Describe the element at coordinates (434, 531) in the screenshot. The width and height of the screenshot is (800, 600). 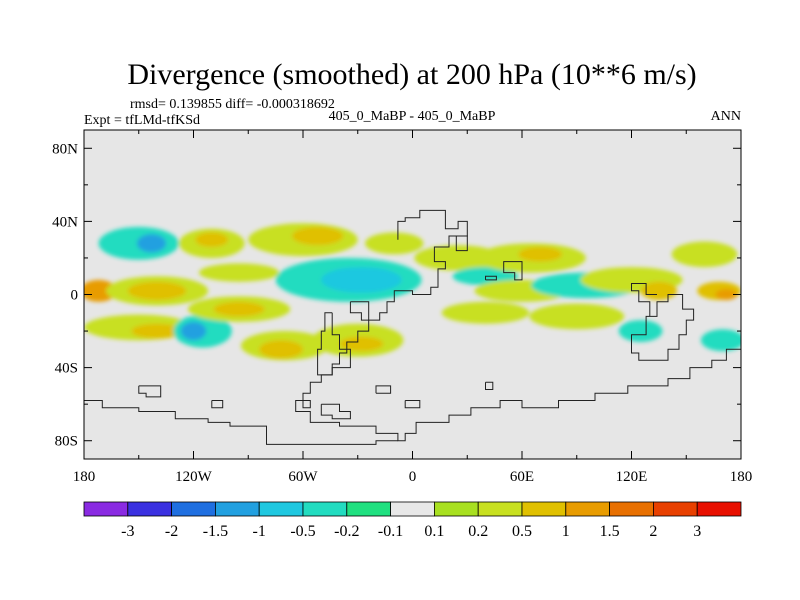
I see `colorbar-label: 0.1` at that location.